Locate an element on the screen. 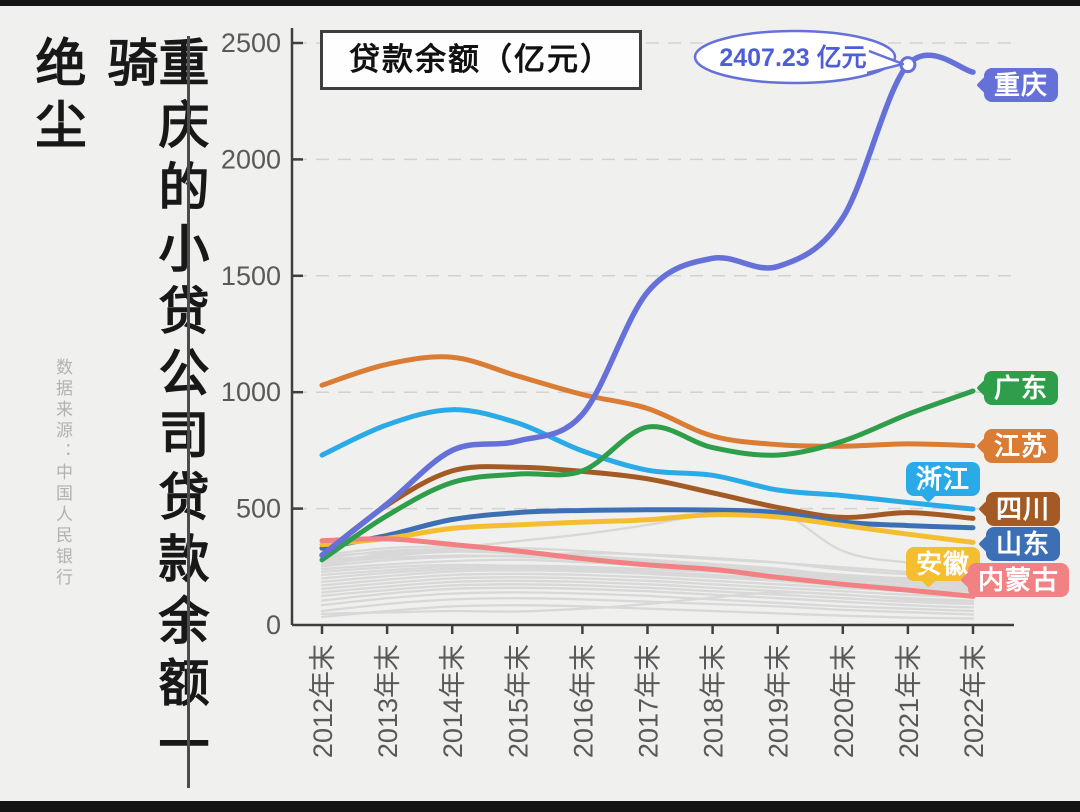 This screenshot has width=1080, height=812. series-label-jiangsu: 江苏 is located at coordinates (1021, 446).